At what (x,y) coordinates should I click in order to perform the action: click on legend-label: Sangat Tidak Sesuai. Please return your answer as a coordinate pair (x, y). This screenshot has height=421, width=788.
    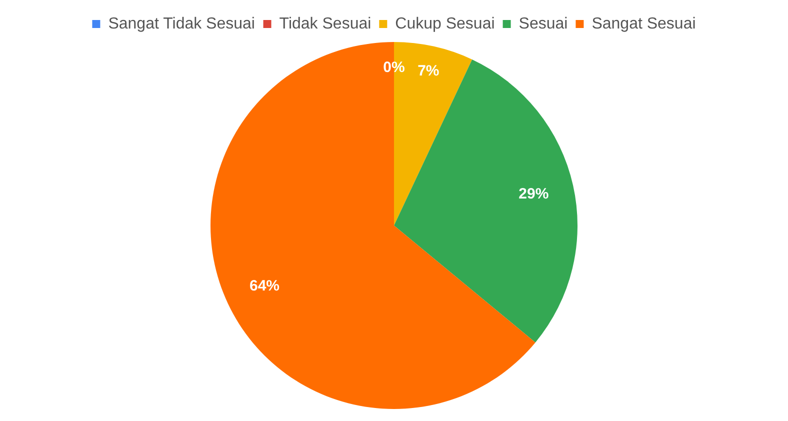
    Looking at the image, I should click on (181, 23).